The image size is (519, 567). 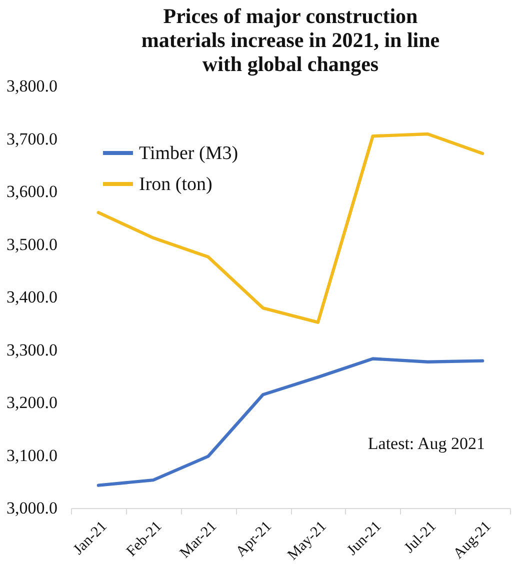 I want to click on y-tick-label: 3,800.0, so click(x=32, y=86).